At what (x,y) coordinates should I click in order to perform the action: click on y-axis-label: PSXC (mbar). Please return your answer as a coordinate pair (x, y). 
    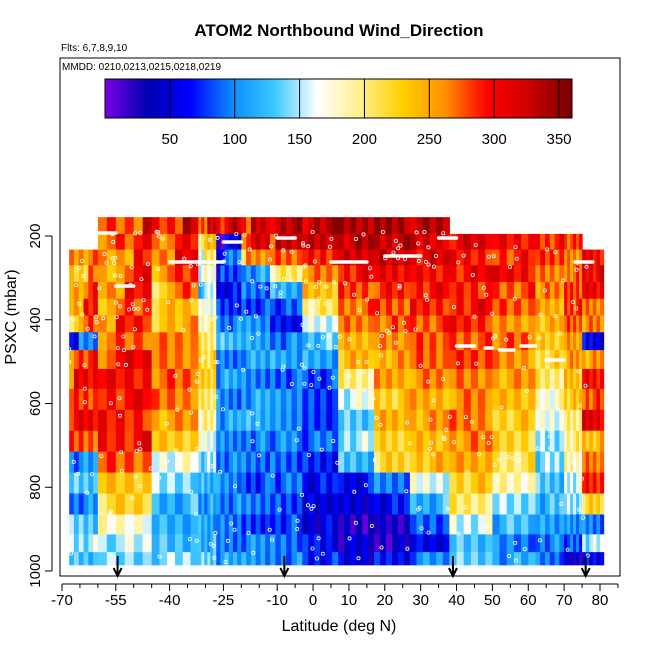
    Looking at the image, I should click on (11, 316).